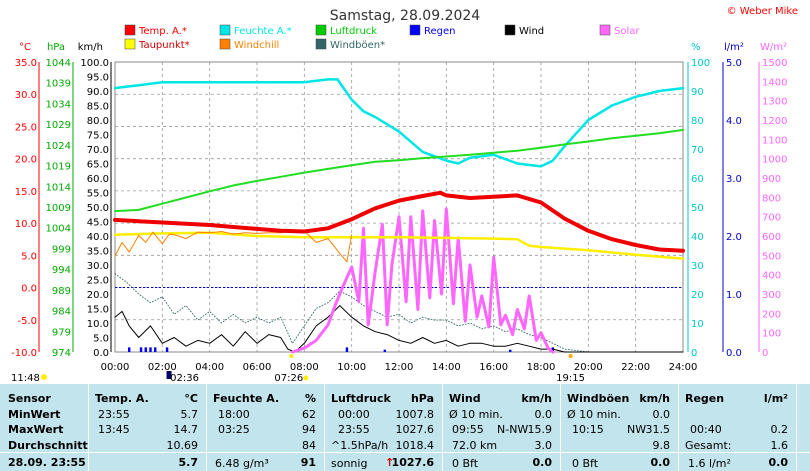 Image resolution: width=810 pixels, height=471 pixels. Describe the element at coordinates (98, 281) in the screenshot. I see `wind-tick-label: 25.0` at that location.